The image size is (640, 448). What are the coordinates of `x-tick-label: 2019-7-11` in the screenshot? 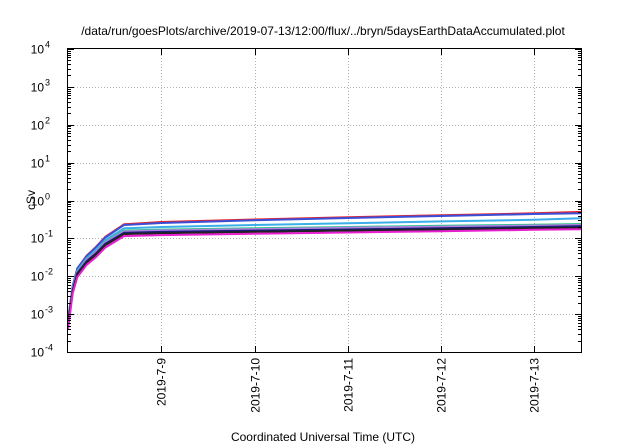 It's located at (349, 385).